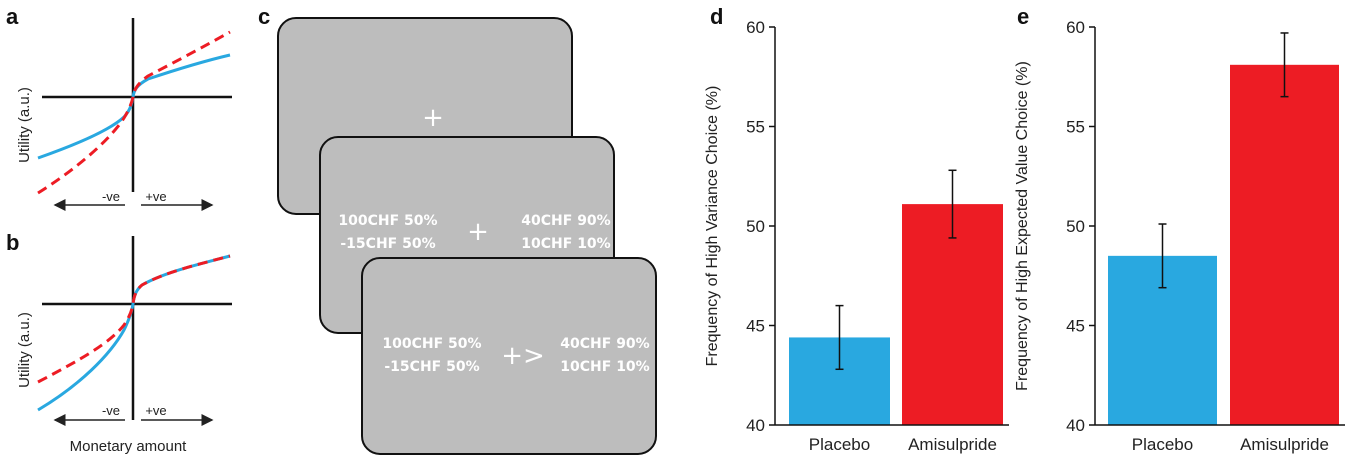 Image resolution: width=1360 pixels, height=459 pixels. What do you see at coordinates (431, 344) in the screenshot?
I see `screen3-left-top: 100CHF 50%` at bounding box center [431, 344].